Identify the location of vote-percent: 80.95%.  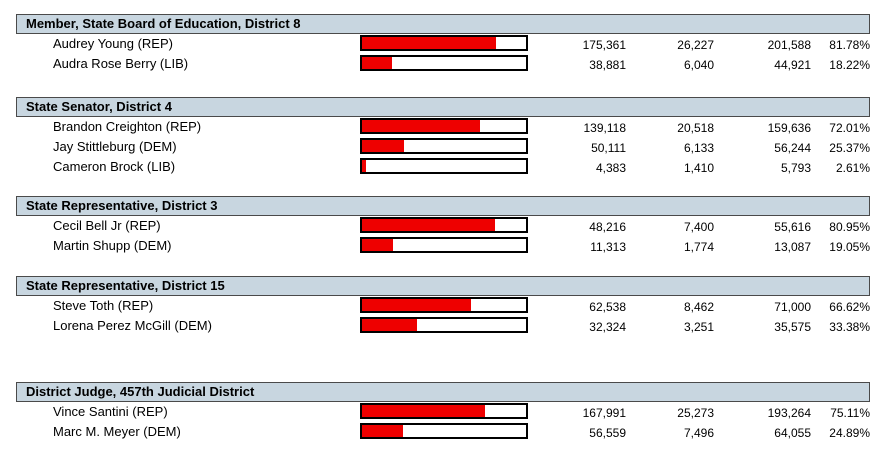
(849, 227).